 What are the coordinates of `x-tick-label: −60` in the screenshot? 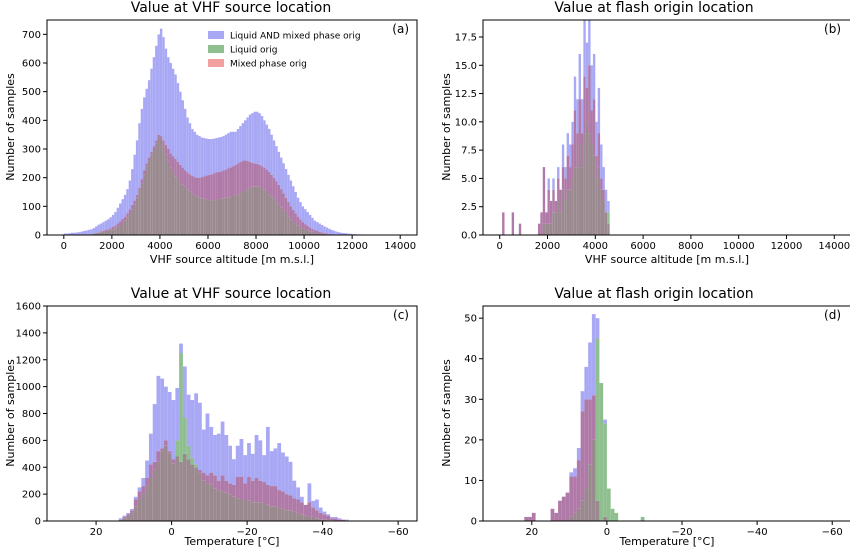 It's located at (832, 532).